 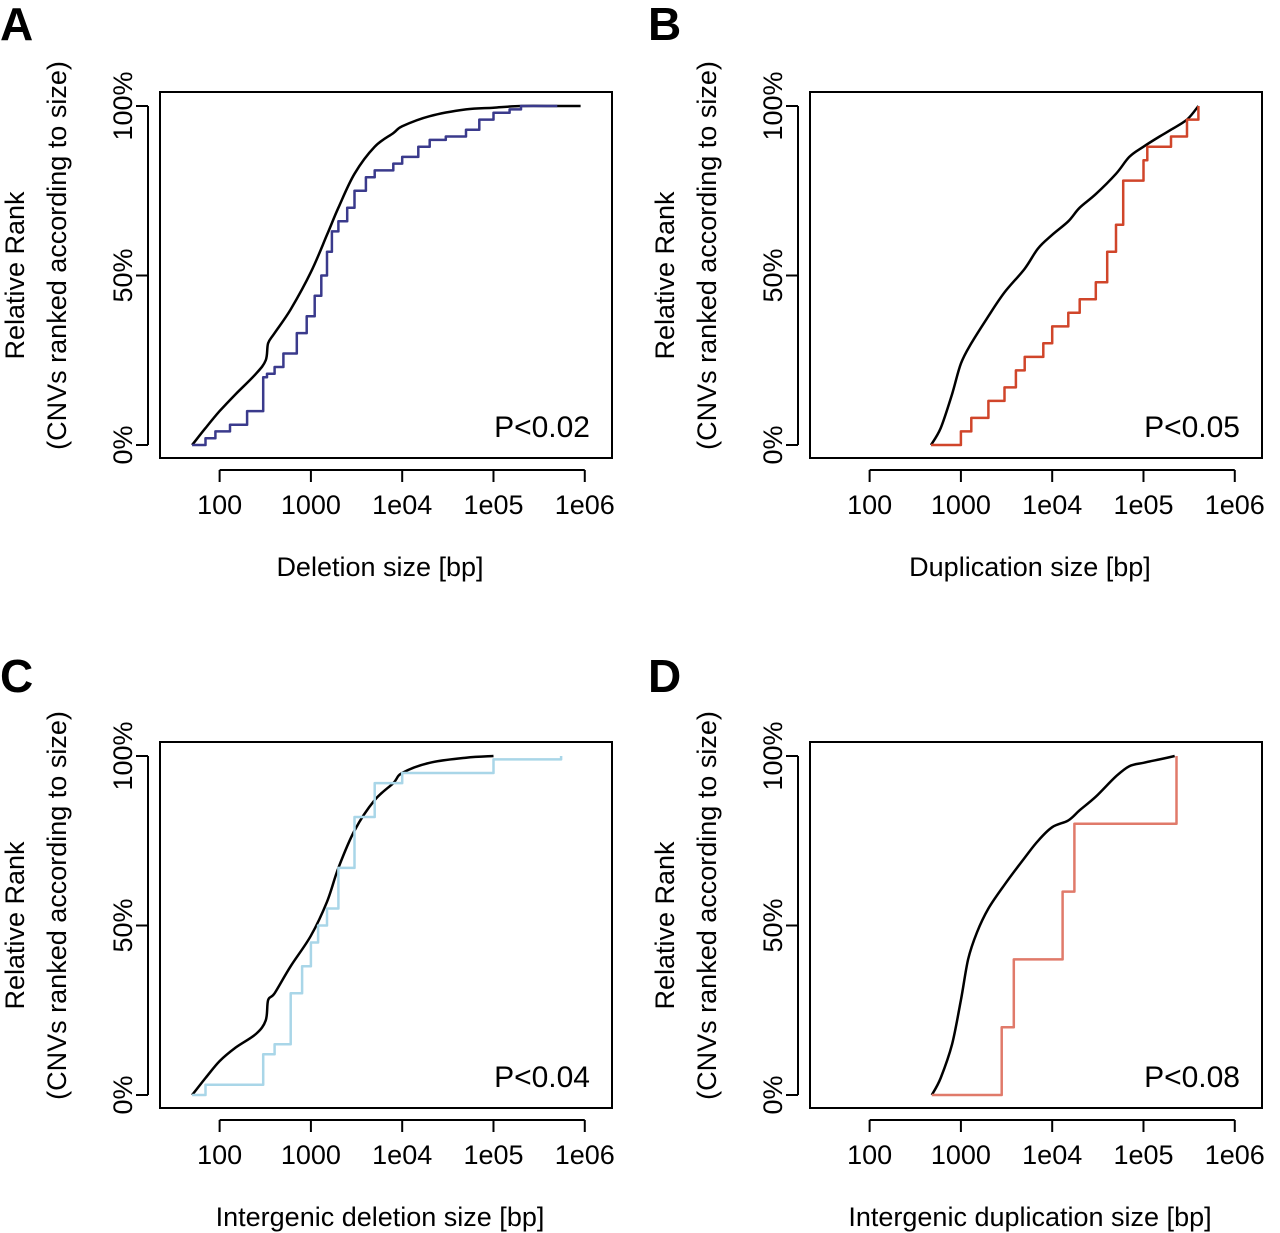 What do you see at coordinates (1030, 567) in the screenshot?
I see `x-axis-title: Duplication size [bp]` at bounding box center [1030, 567].